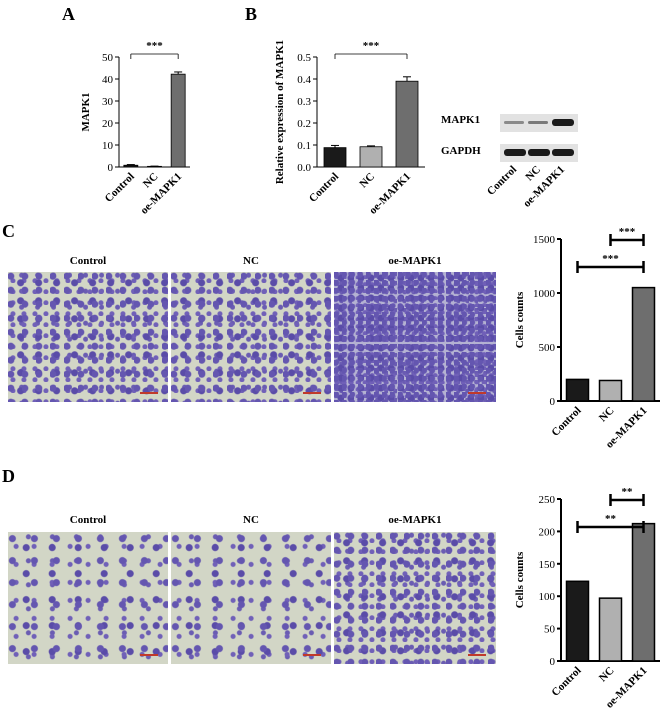  I want to click on y-tick-label-a: 10, so click(108, 146).